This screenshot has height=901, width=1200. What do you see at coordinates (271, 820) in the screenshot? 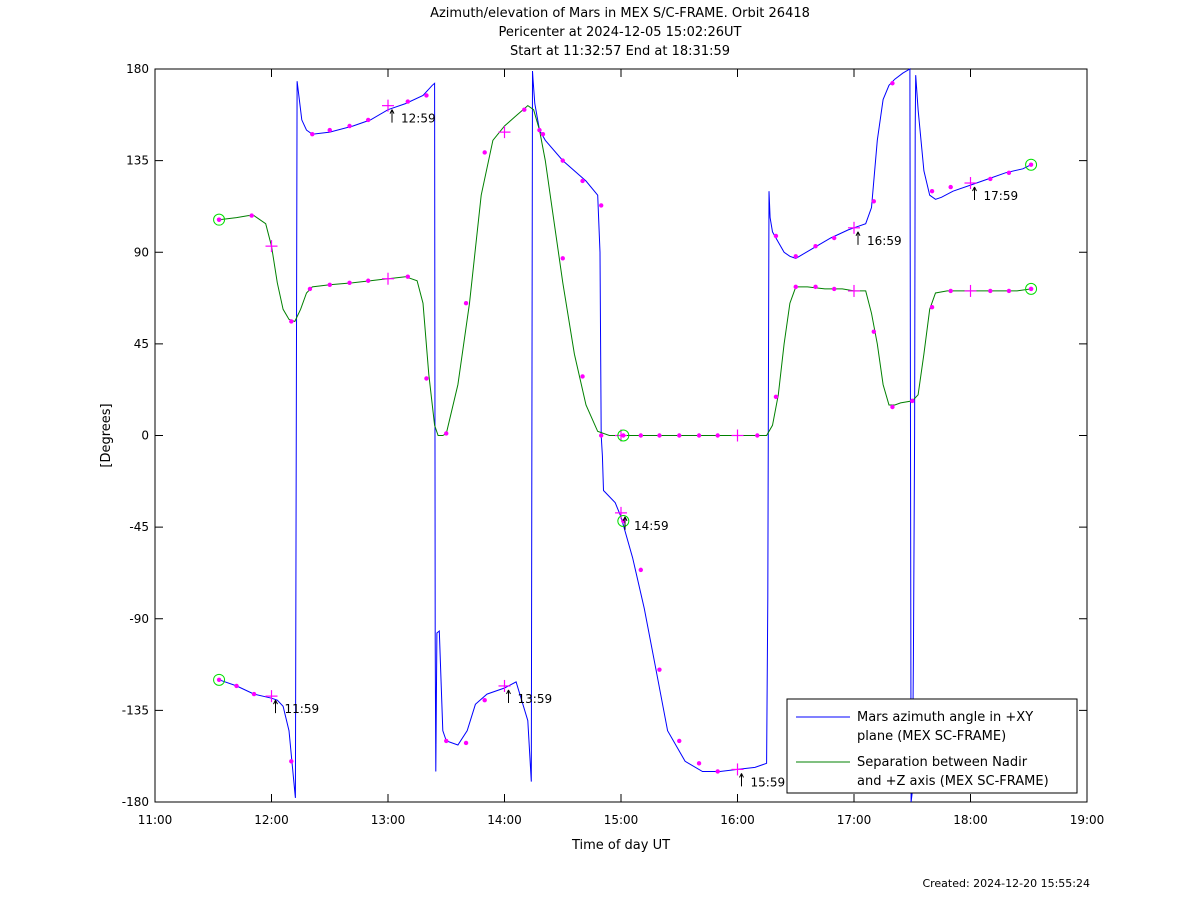
I see `x-tick-label: 12:00` at bounding box center [271, 820].